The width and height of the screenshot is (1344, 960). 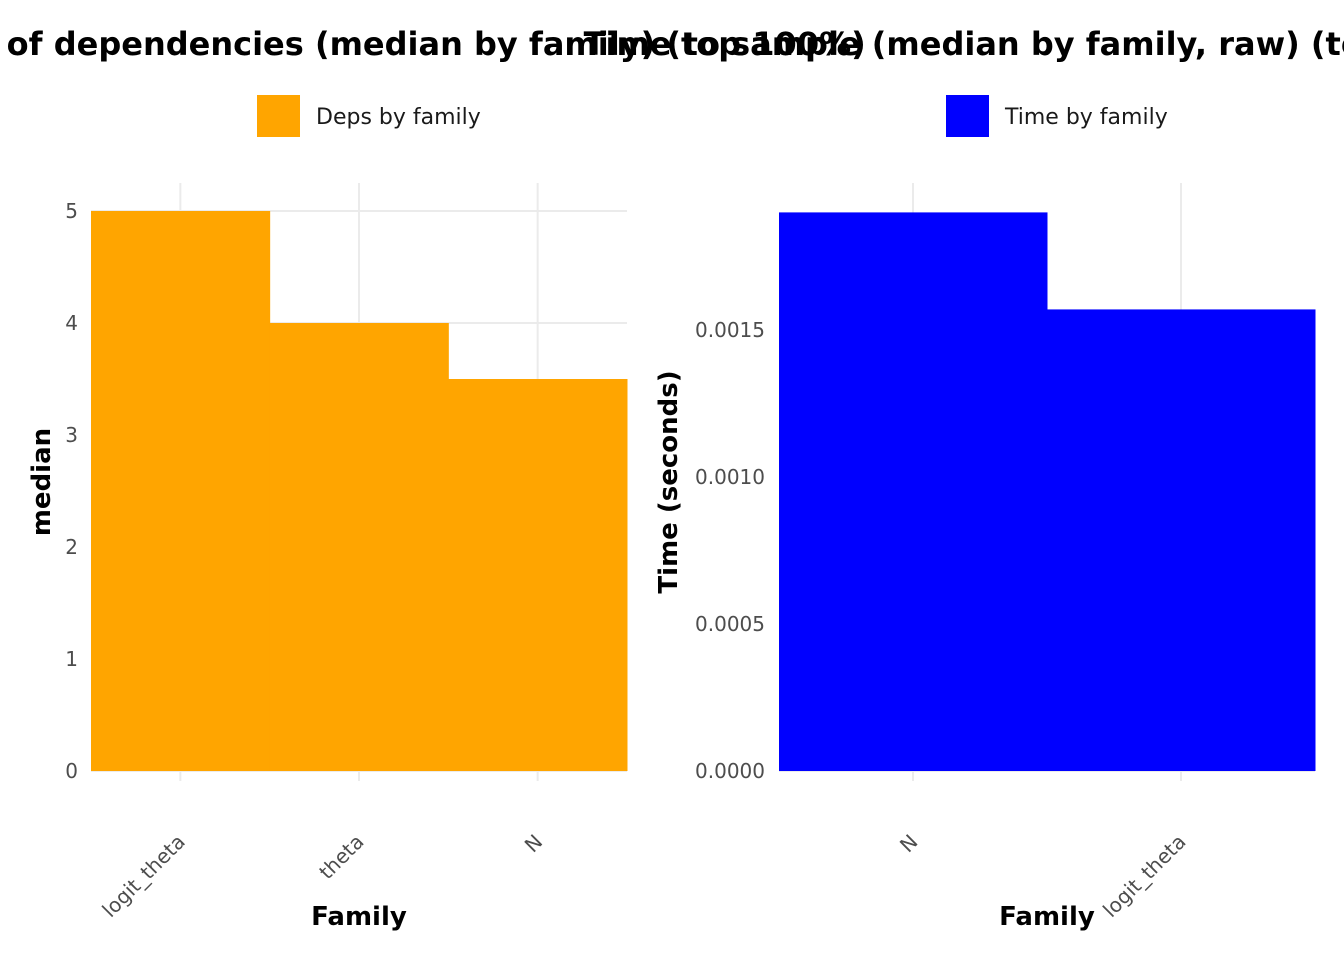 What do you see at coordinates (278, 116) in the screenshot?
I see `deps-legend-swatch` at bounding box center [278, 116].